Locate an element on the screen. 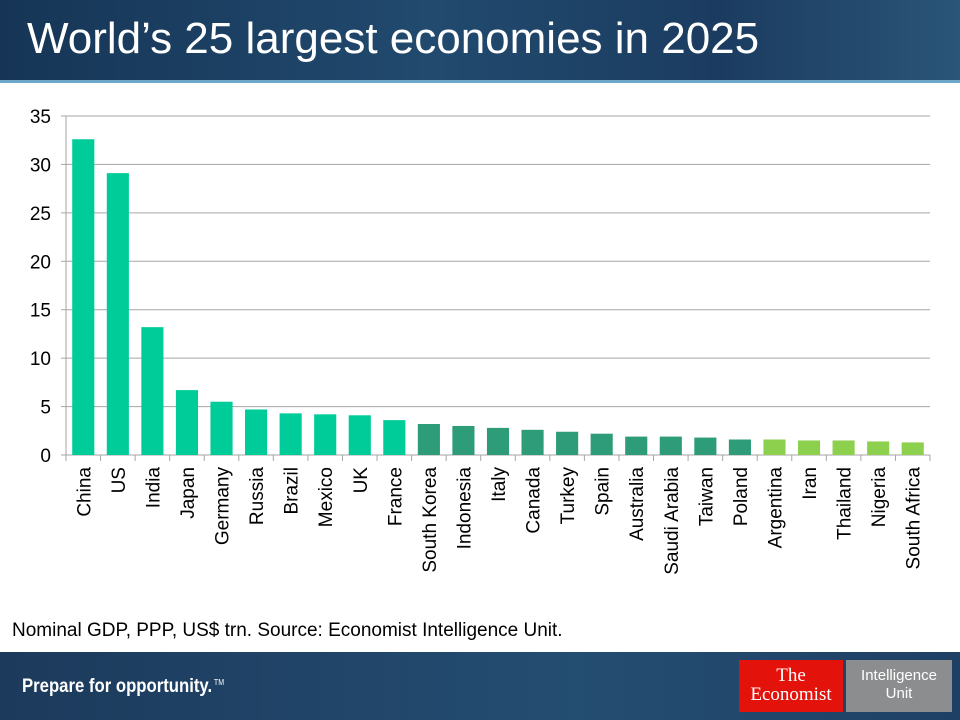  x-tick-label: US is located at coordinates (119, 480).